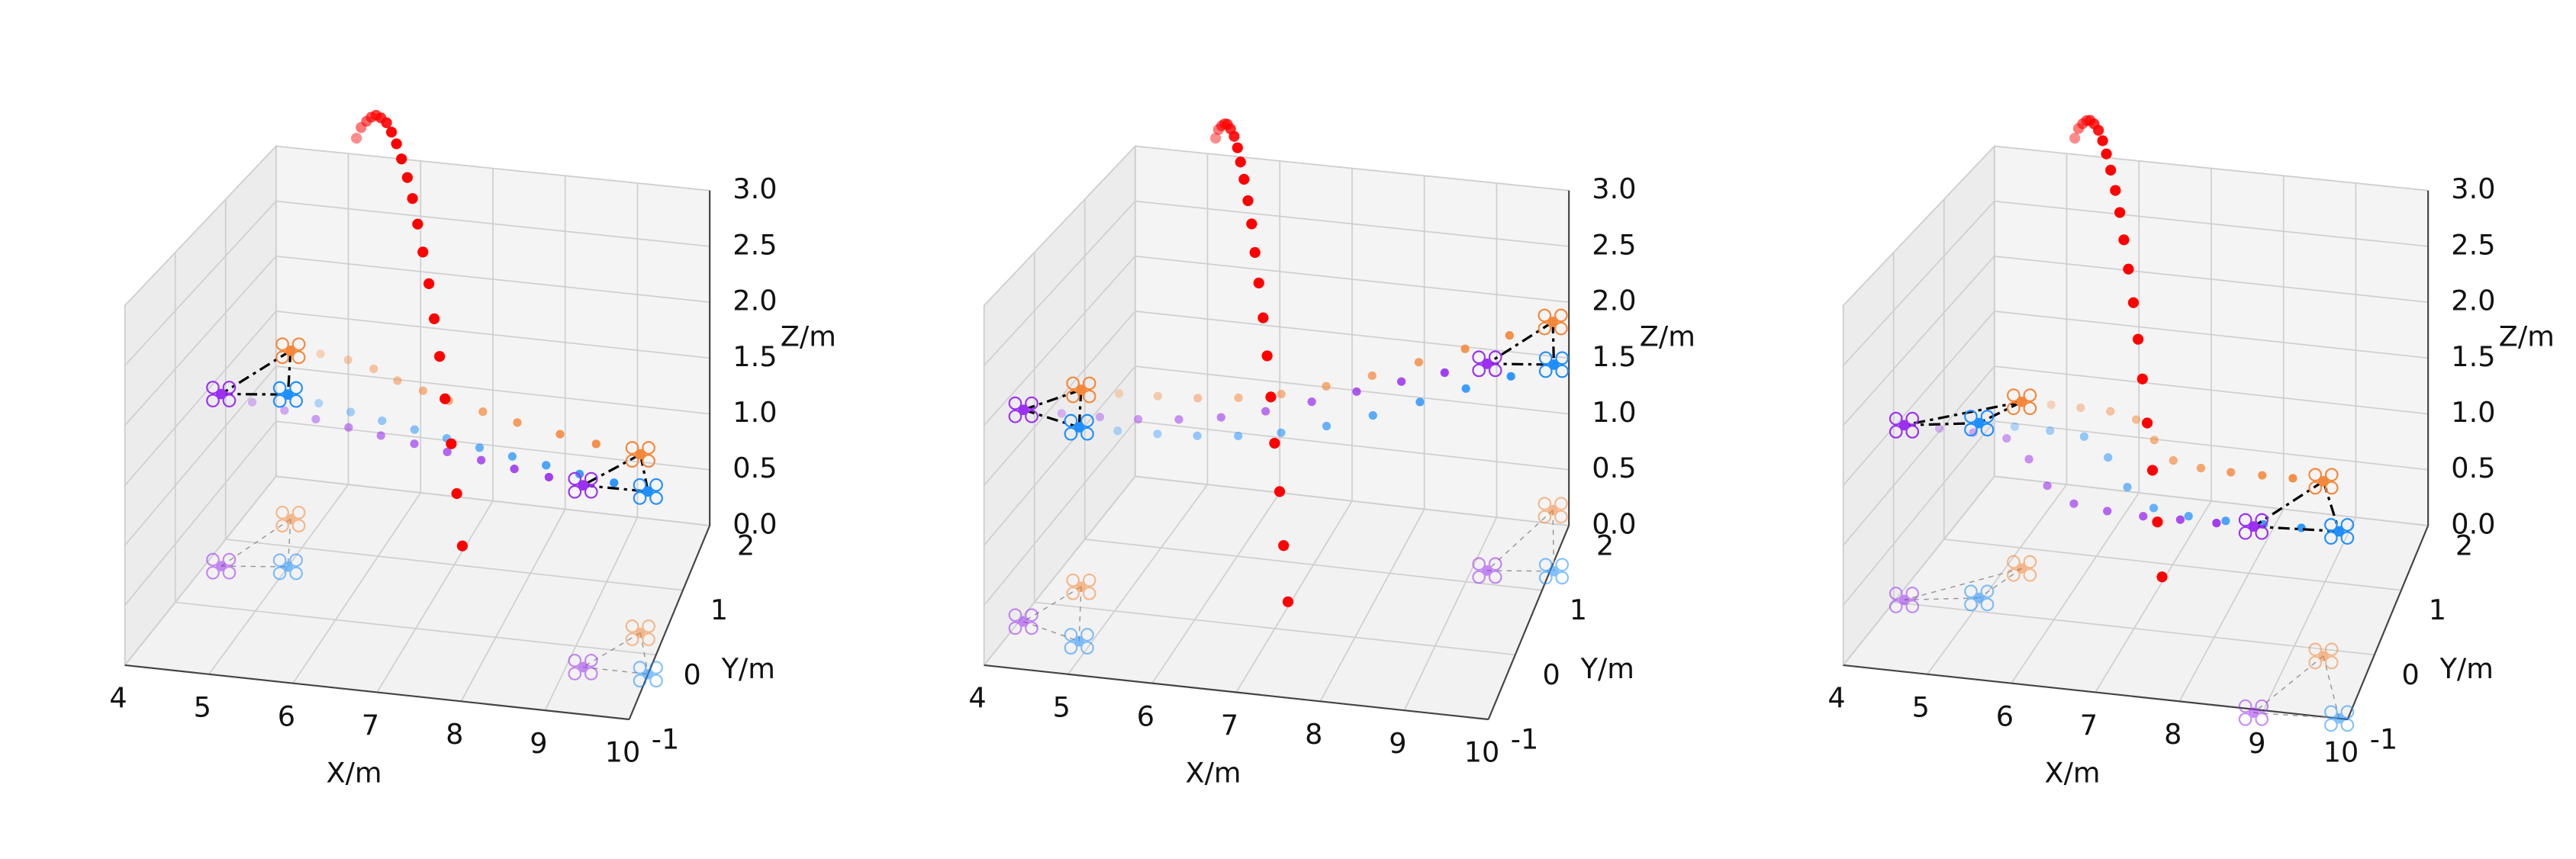 Image resolution: width=2576 pixels, height=859 pixels. I want to click on y-axis-line, so click(2387, 622).